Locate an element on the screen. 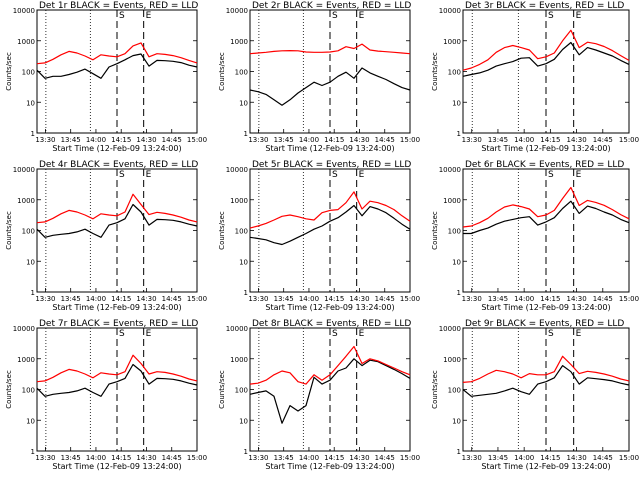 The image size is (640, 484). plot-title: Det 8r BLACK = Events, RED = LLD is located at coordinates (331, 324).